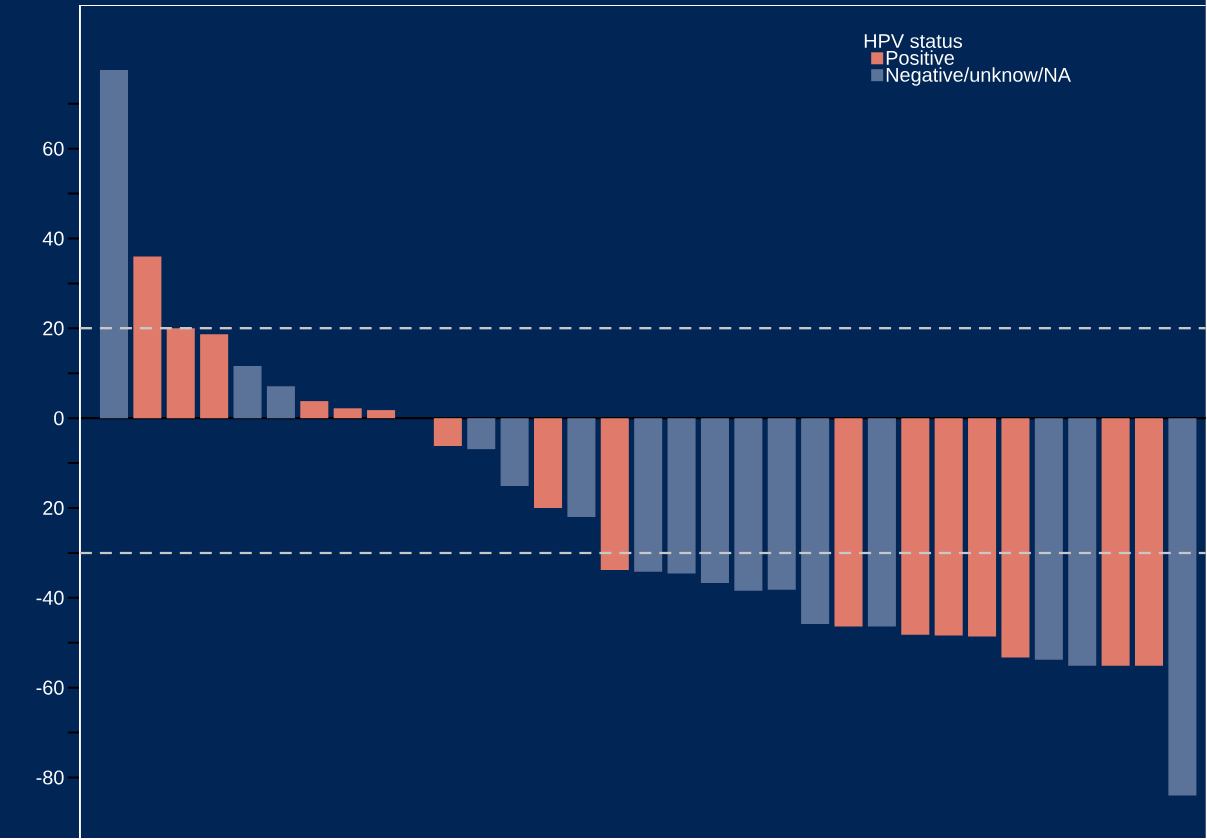  What do you see at coordinates (920, 57) in the screenshot?
I see `legend-label: Positive` at bounding box center [920, 57].